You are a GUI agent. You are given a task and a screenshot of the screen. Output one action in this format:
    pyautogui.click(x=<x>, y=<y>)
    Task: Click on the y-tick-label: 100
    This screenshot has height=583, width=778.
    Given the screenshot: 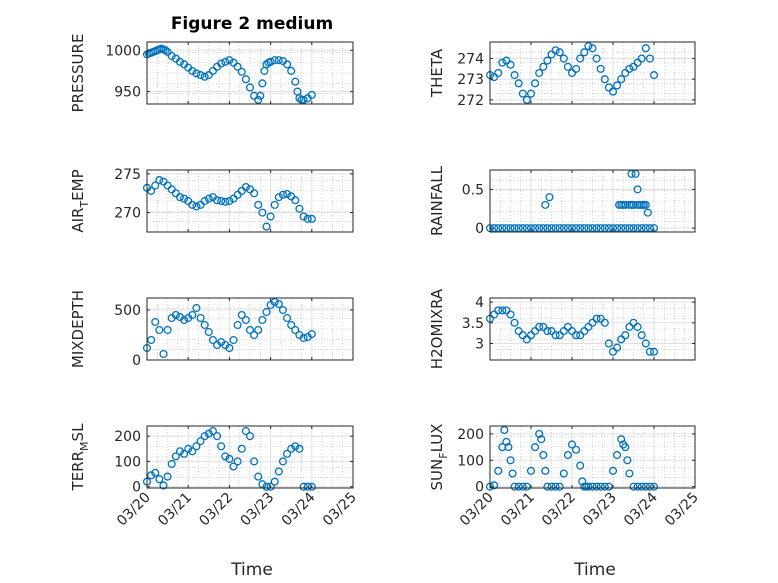 What is the action you would take?
    pyautogui.click(x=470, y=461)
    